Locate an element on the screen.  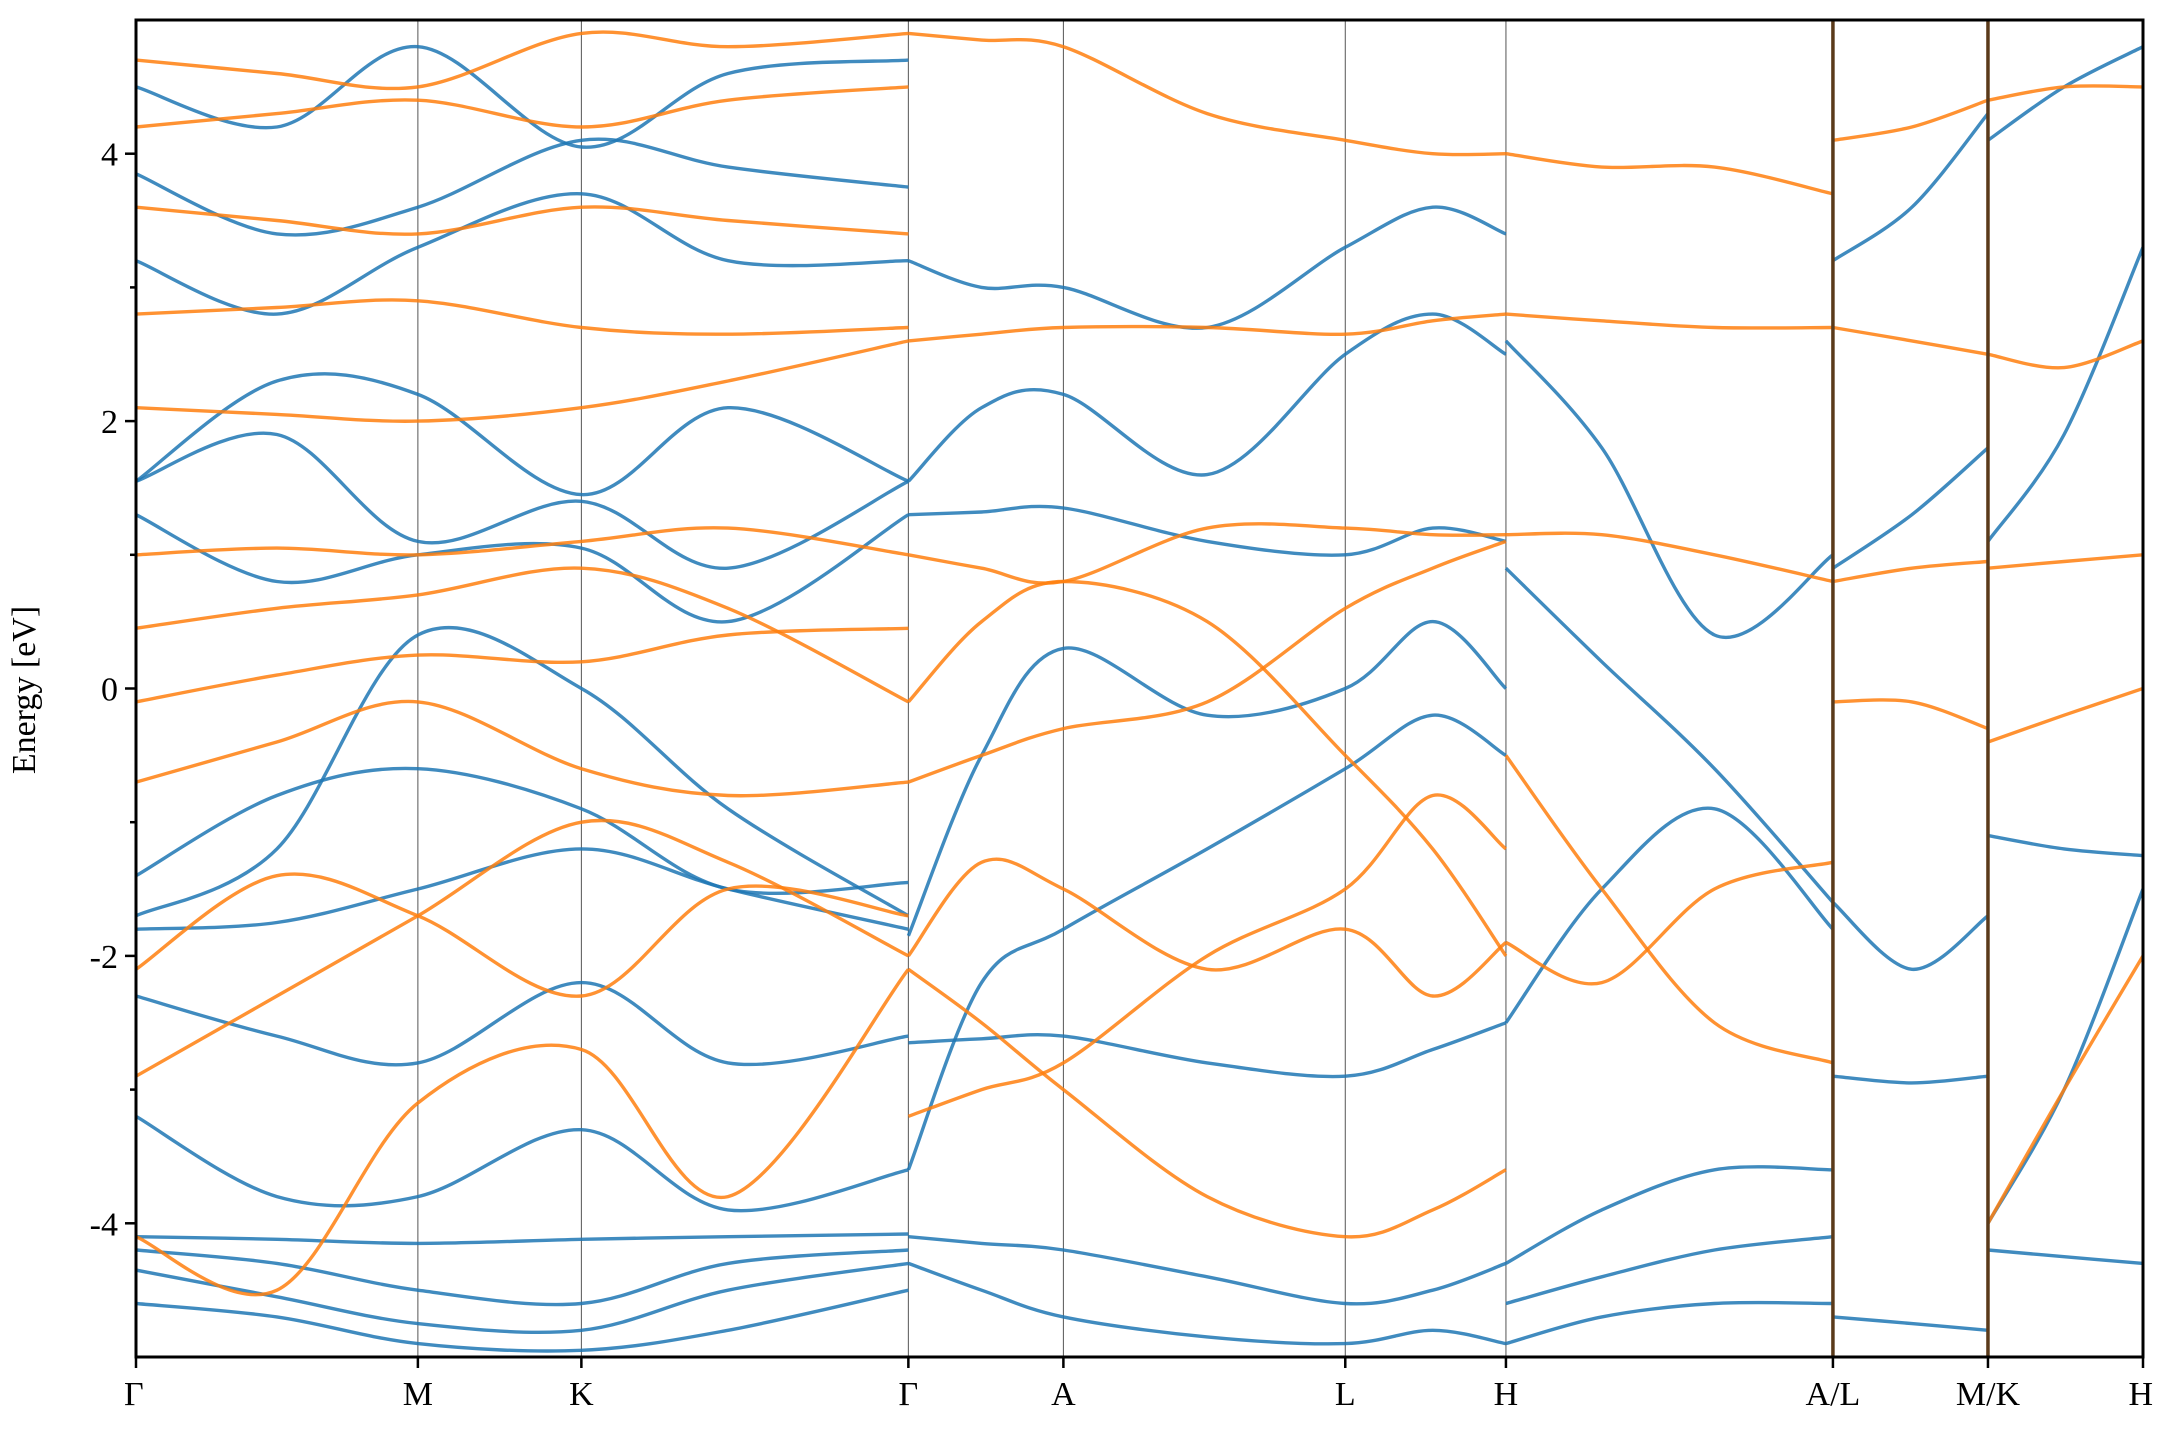
y-tick-label: -2 is located at coordinates (104, 957).